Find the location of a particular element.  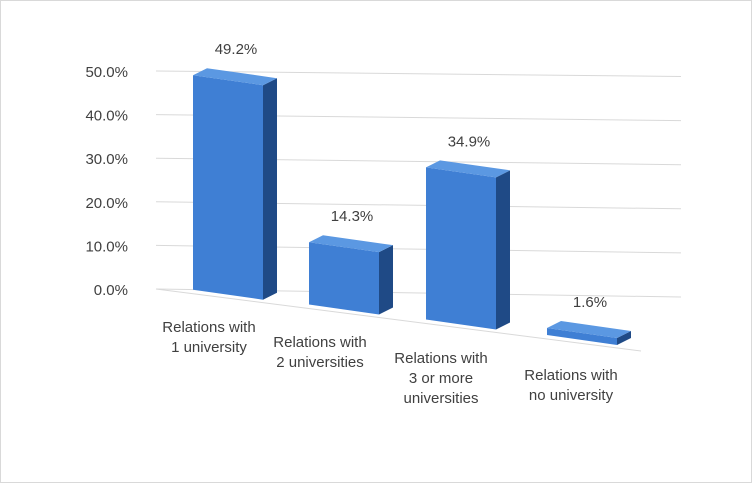

y-tick-label: 20.0% is located at coordinates (106, 203).